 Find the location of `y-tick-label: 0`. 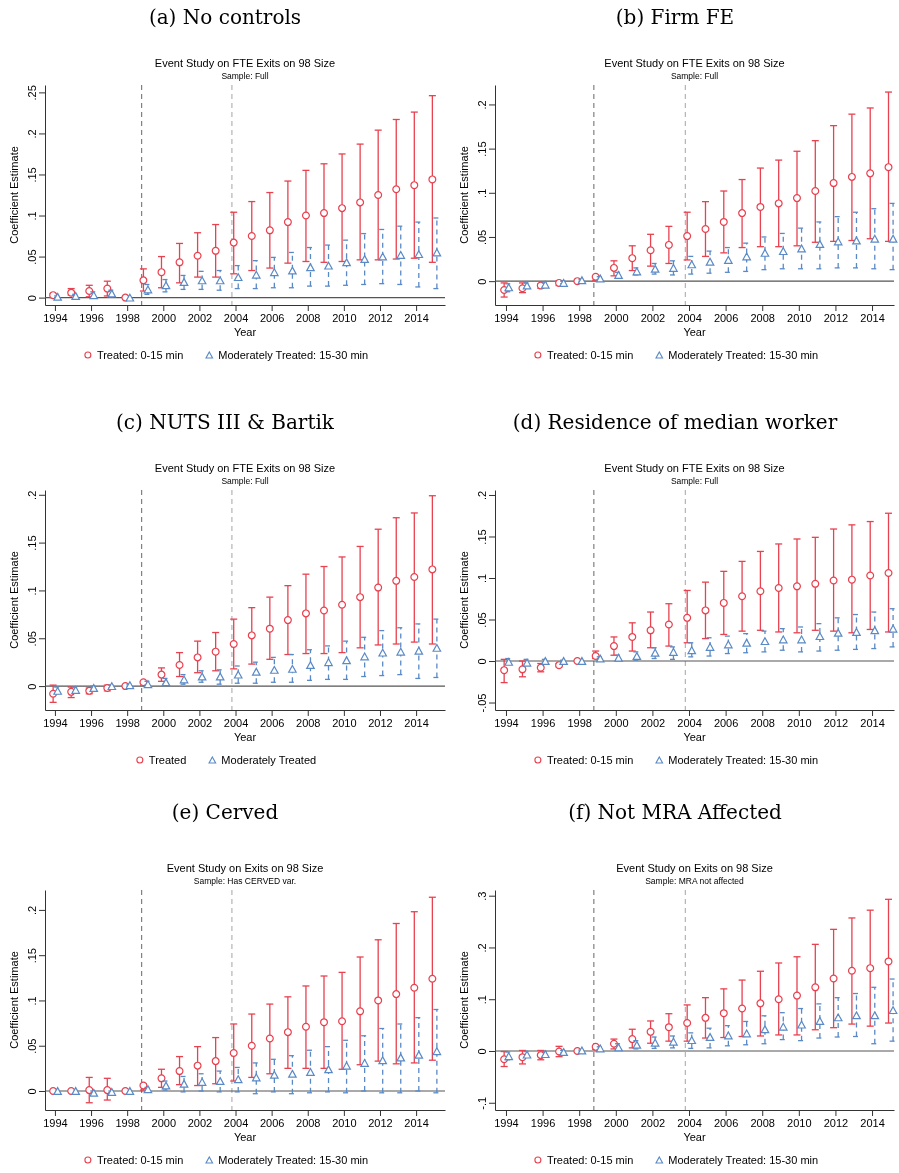

y-tick-label: 0 is located at coordinates (482, 661).